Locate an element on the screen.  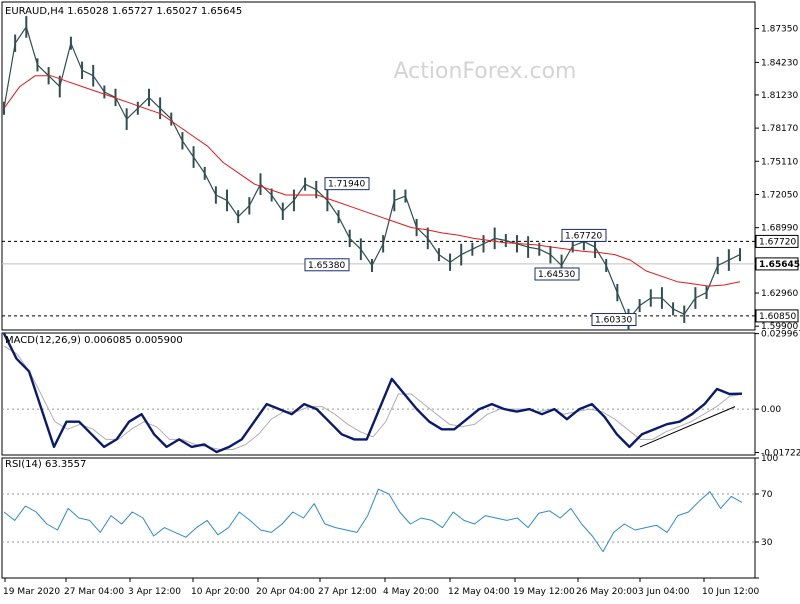
current-price-box is located at coordinates (777, 264).